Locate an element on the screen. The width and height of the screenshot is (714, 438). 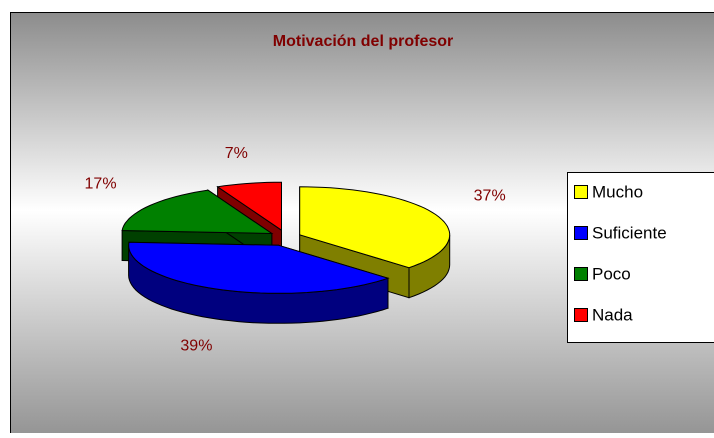
legend-label: Nada is located at coordinates (612, 314).